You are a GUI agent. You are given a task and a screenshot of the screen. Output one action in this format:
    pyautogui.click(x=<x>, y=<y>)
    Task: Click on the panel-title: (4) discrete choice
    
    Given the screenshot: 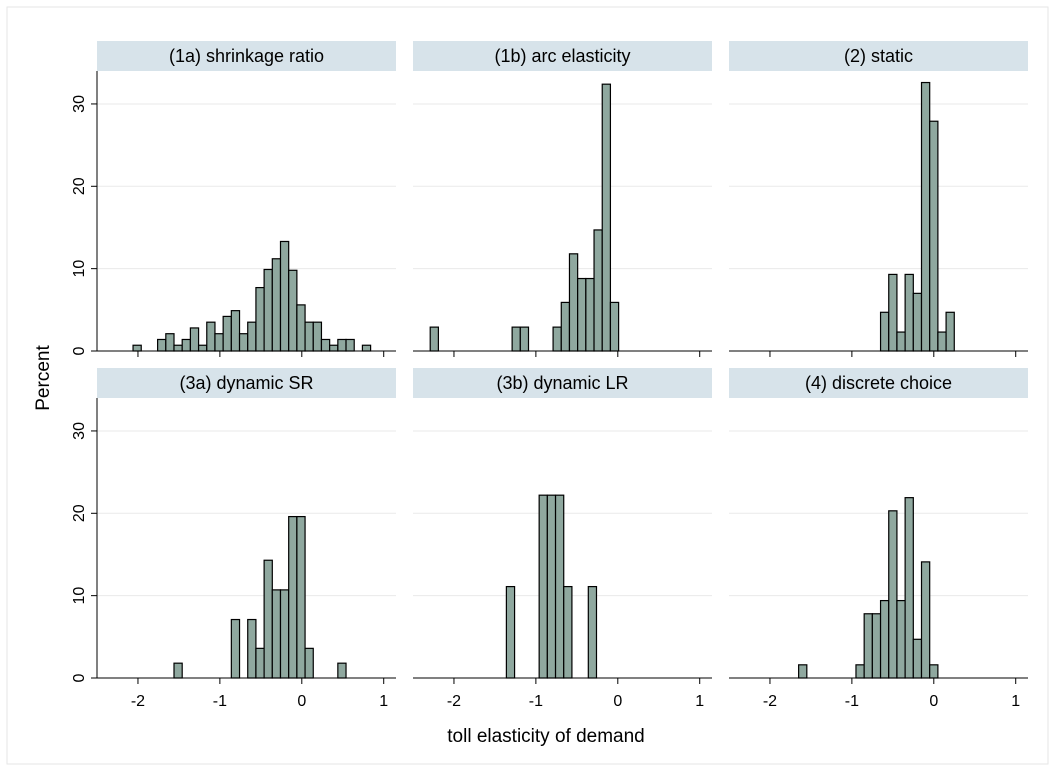 What is the action you would take?
    pyautogui.click(x=878, y=383)
    